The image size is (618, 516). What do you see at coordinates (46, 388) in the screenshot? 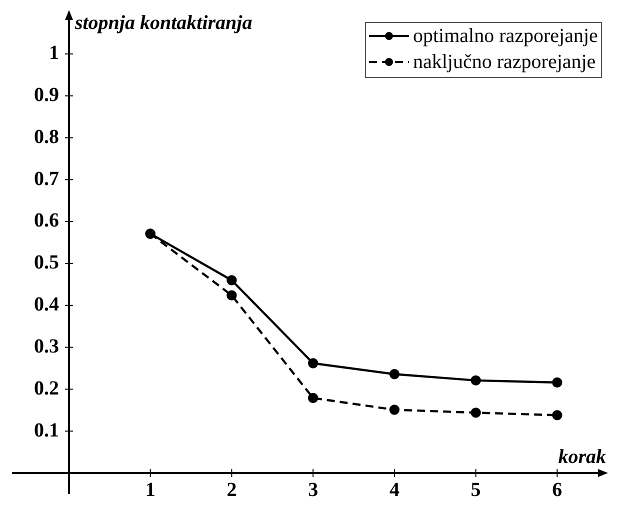
I see `y-tick-label: 0.2` at bounding box center [46, 388].